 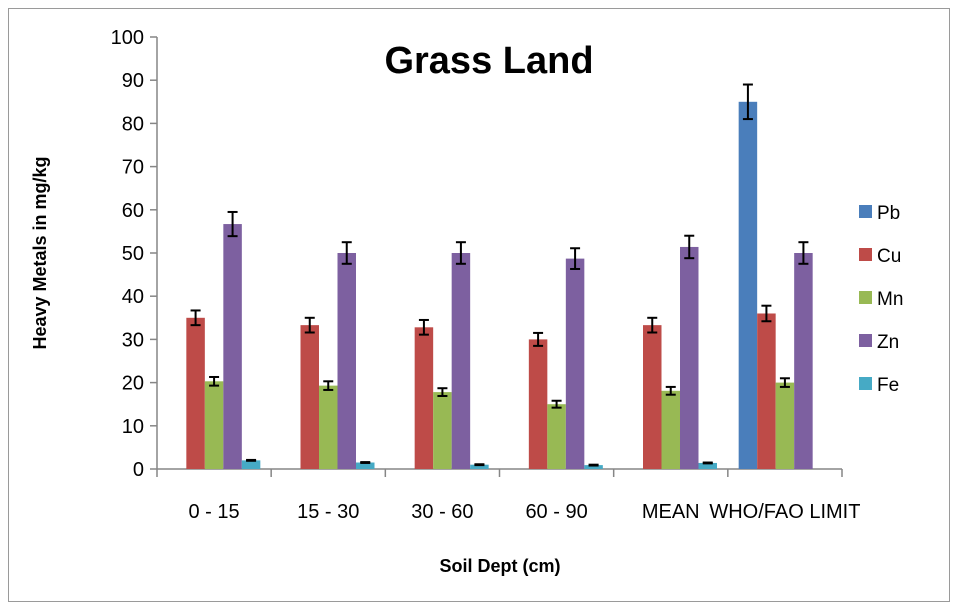 What do you see at coordinates (133, 81) in the screenshot?
I see `y-tick-label: 90` at bounding box center [133, 81].